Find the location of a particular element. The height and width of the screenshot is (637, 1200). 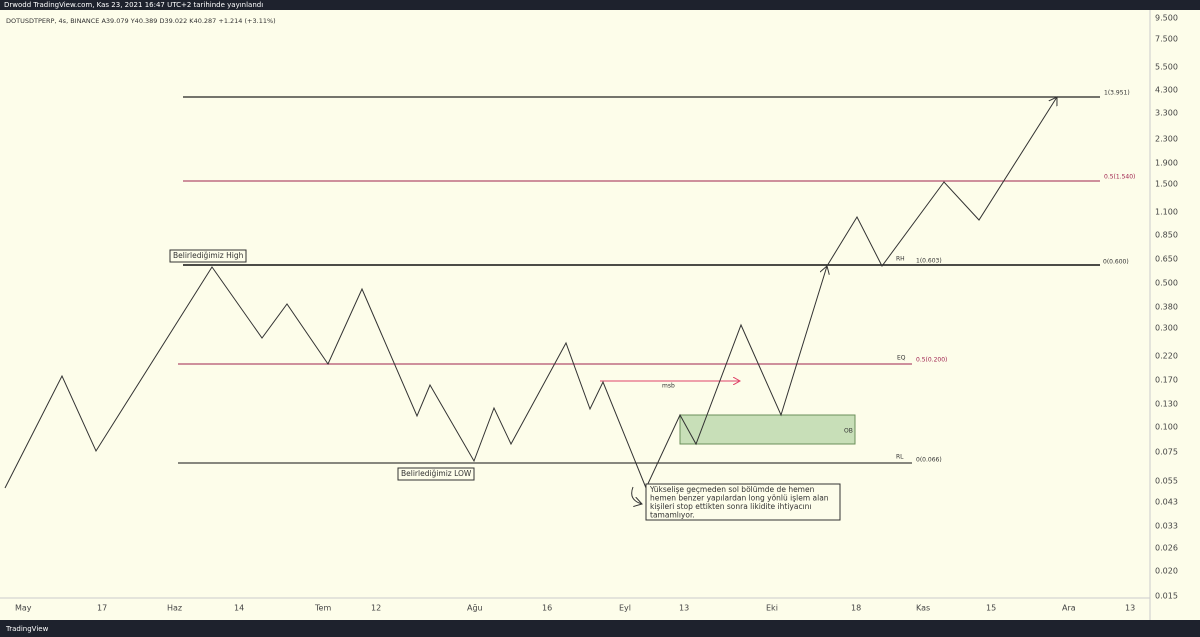

price-label: 0.130 is located at coordinates (1166, 404).